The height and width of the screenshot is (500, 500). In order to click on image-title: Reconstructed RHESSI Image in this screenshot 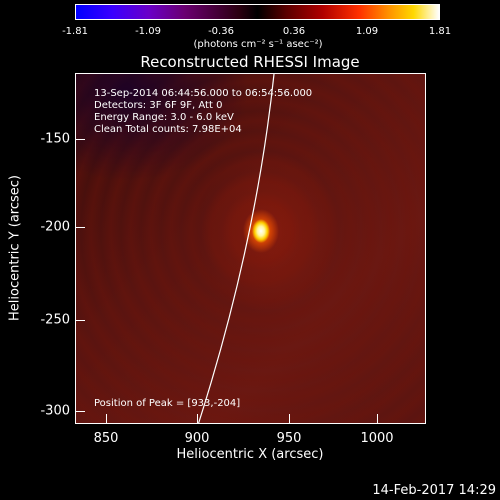, I will do `click(250, 62)`.